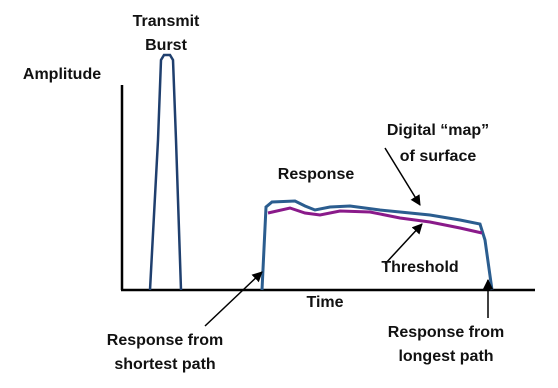 The width and height of the screenshot is (558, 388). I want to click on longest-label: longest path, so click(445, 356).